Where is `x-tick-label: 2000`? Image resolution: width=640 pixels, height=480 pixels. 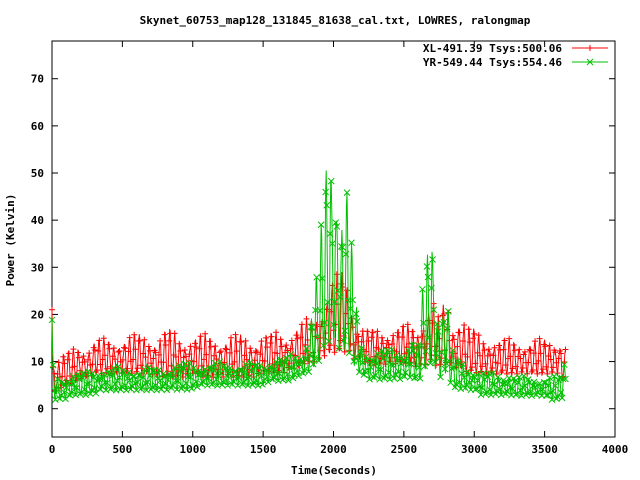 x-tick-label: 2000 is located at coordinates (333, 449).